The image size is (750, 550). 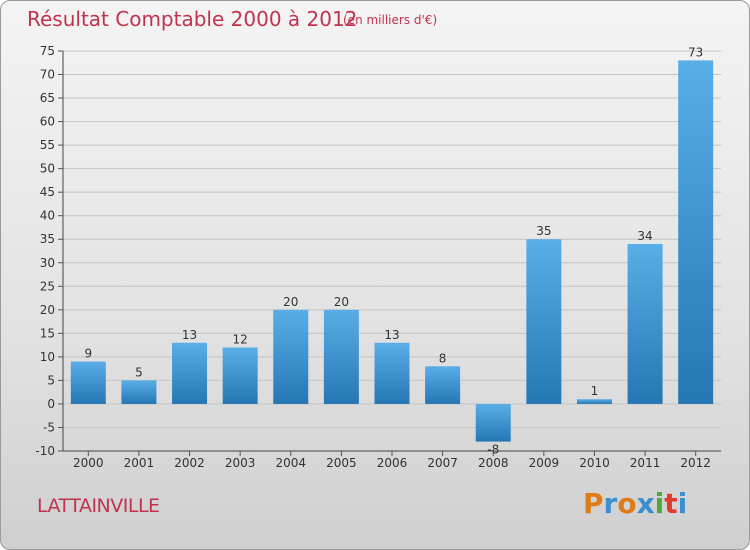 What do you see at coordinates (695, 463) in the screenshot?
I see `x-tick-label: 2012` at bounding box center [695, 463].